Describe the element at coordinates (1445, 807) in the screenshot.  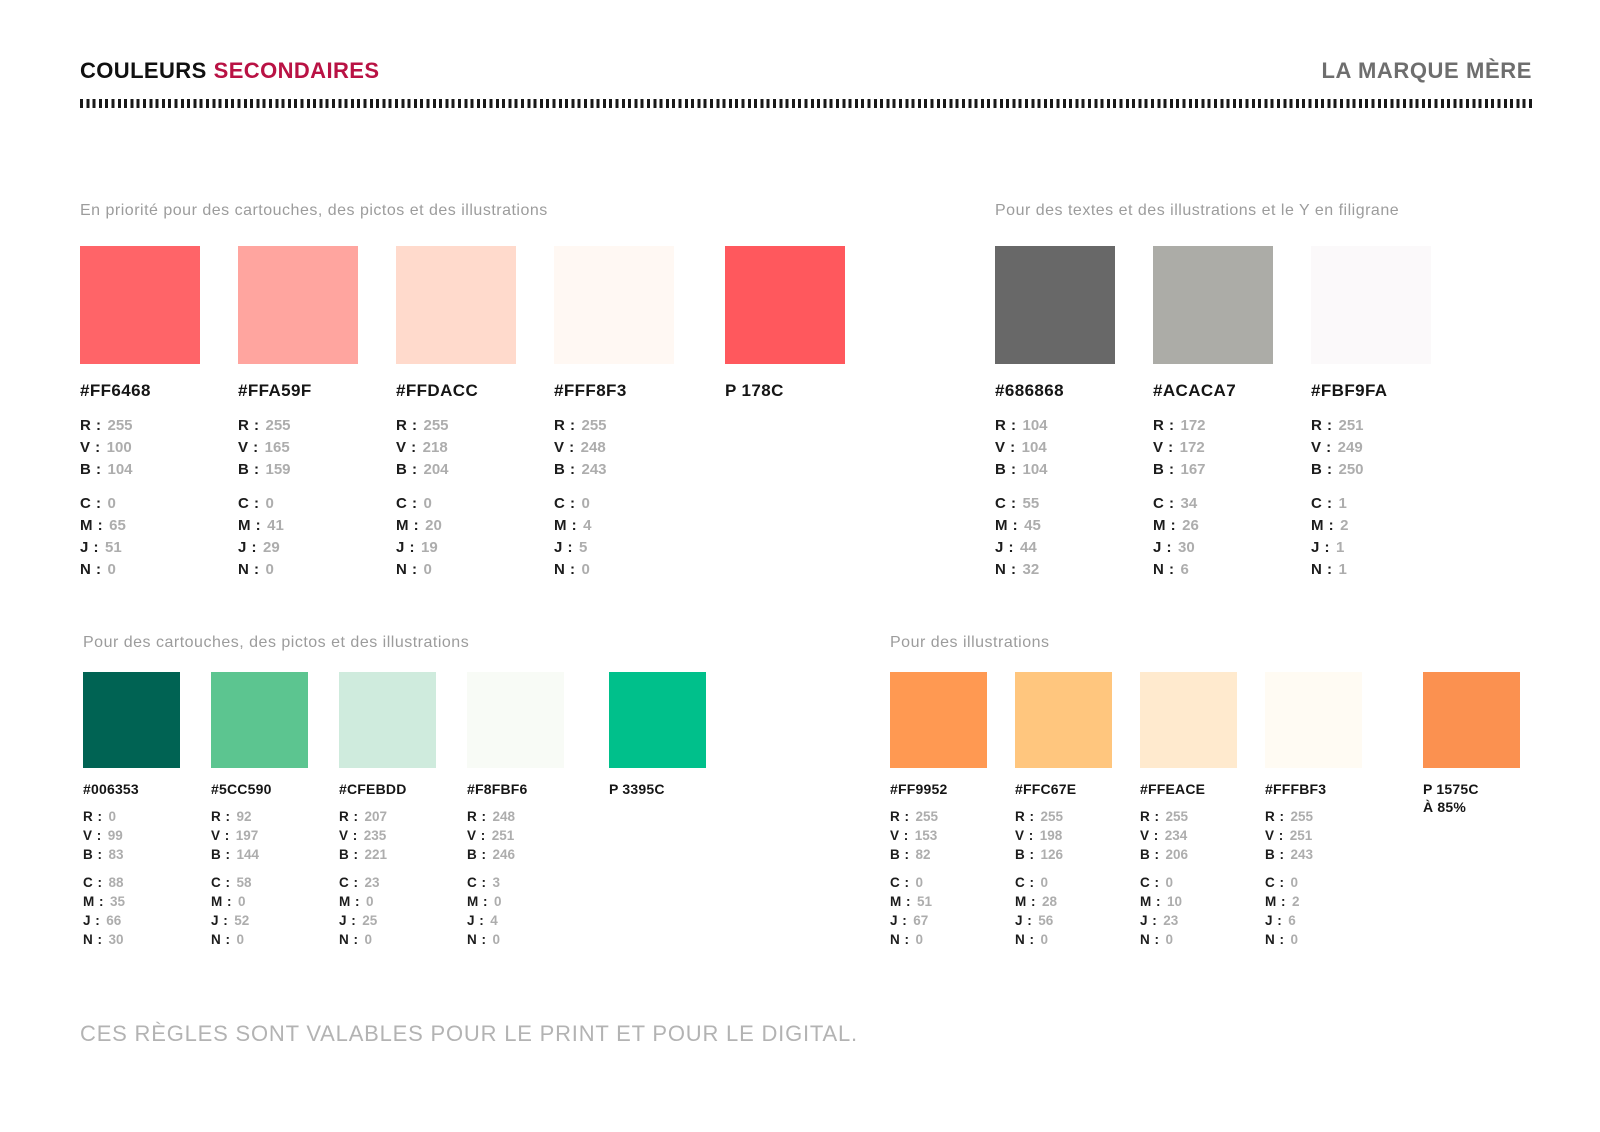
I see `pantone-tint: À 85%` at that location.